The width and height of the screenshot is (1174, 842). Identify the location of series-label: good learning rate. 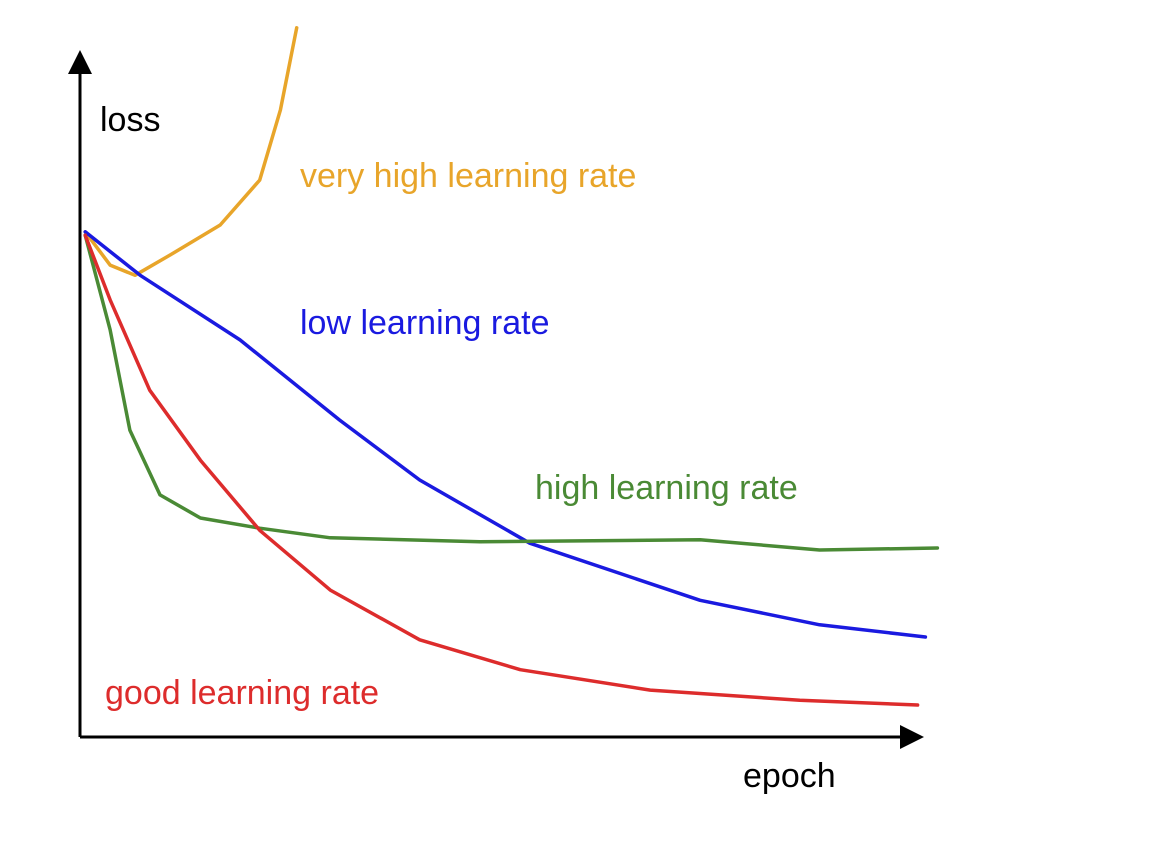
(242, 693).